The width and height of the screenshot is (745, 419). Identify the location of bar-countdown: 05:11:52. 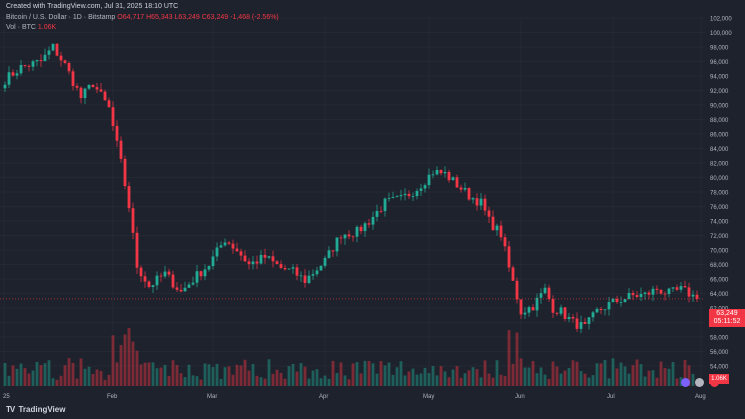
(727, 321).